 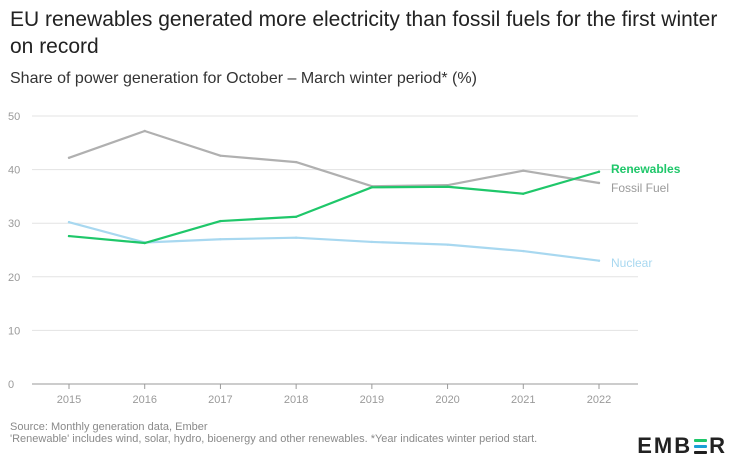 What do you see at coordinates (447, 400) in the screenshot?
I see `x-tick-label: 2020` at bounding box center [447, 400].